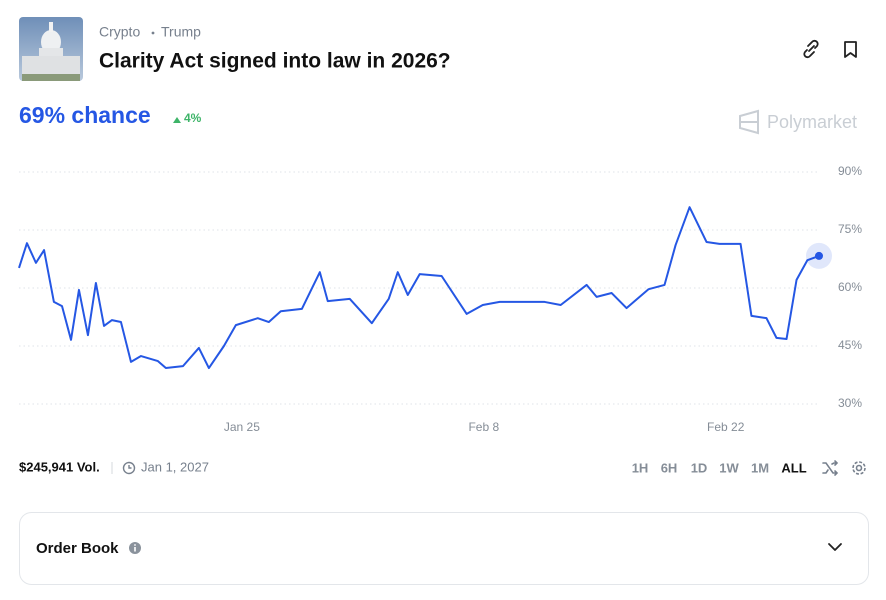  What do you see at coordinates (135, 548) in the screenshot?
I see `info-icon` at bounding box center [135, 548].